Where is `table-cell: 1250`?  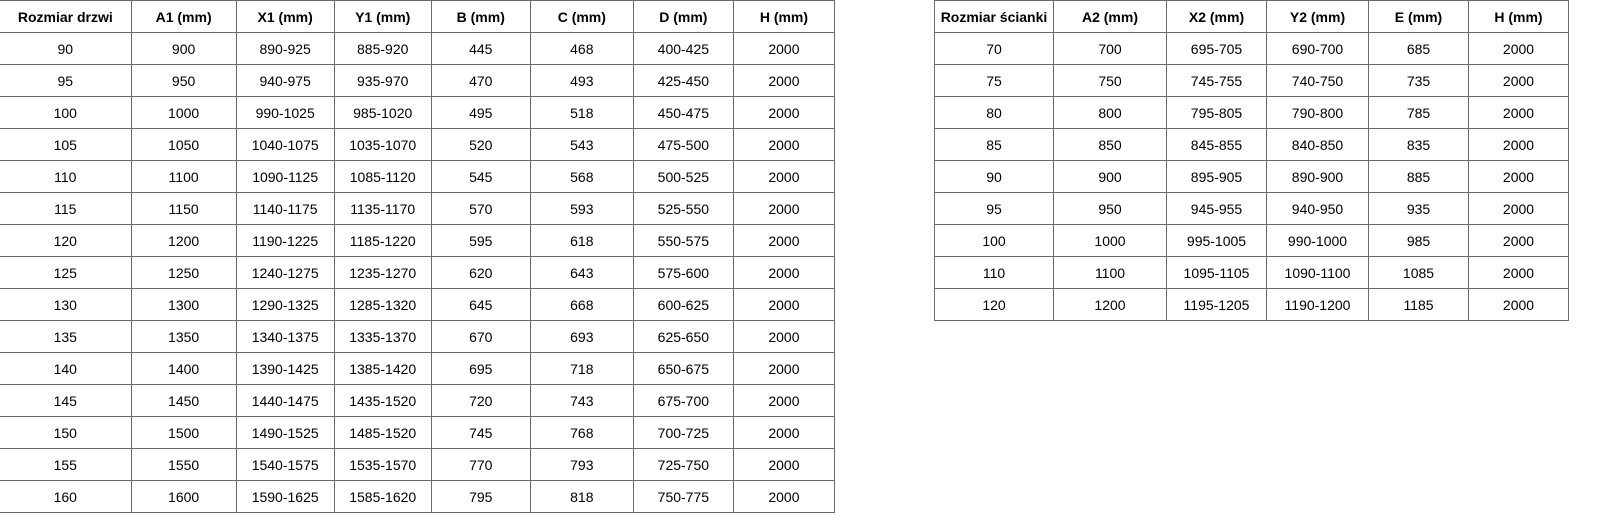
table-cell: 1250 is located at coordinates (183, 272).